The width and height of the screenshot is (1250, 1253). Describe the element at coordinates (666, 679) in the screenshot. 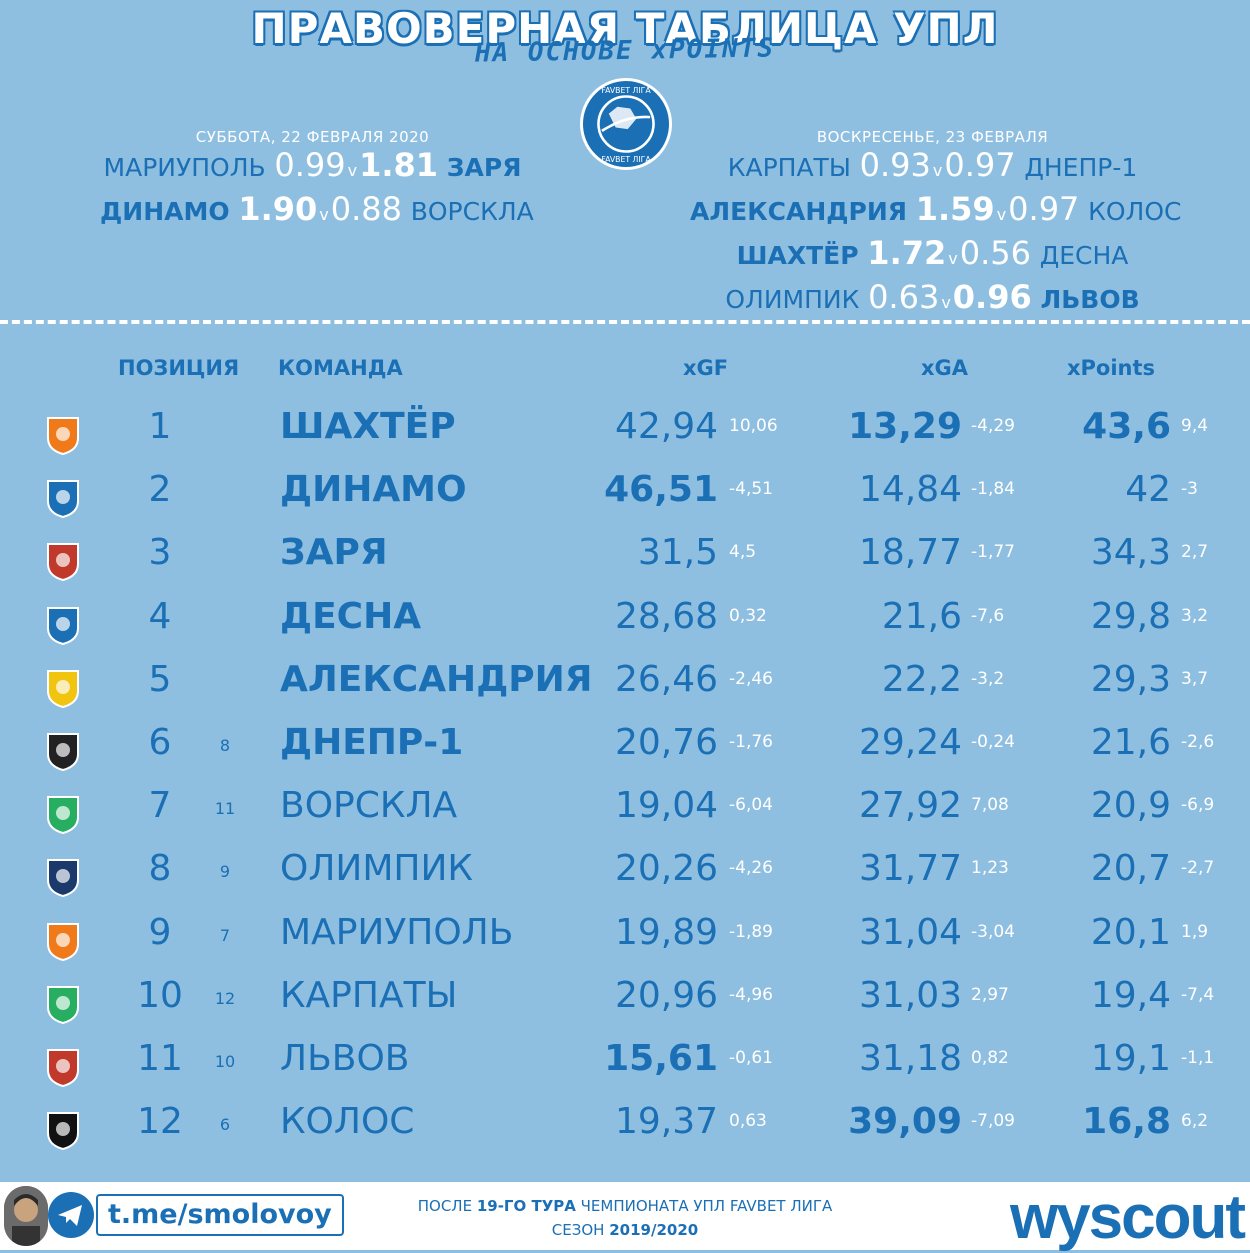

I see `xgf-value: 26,46` at that location.